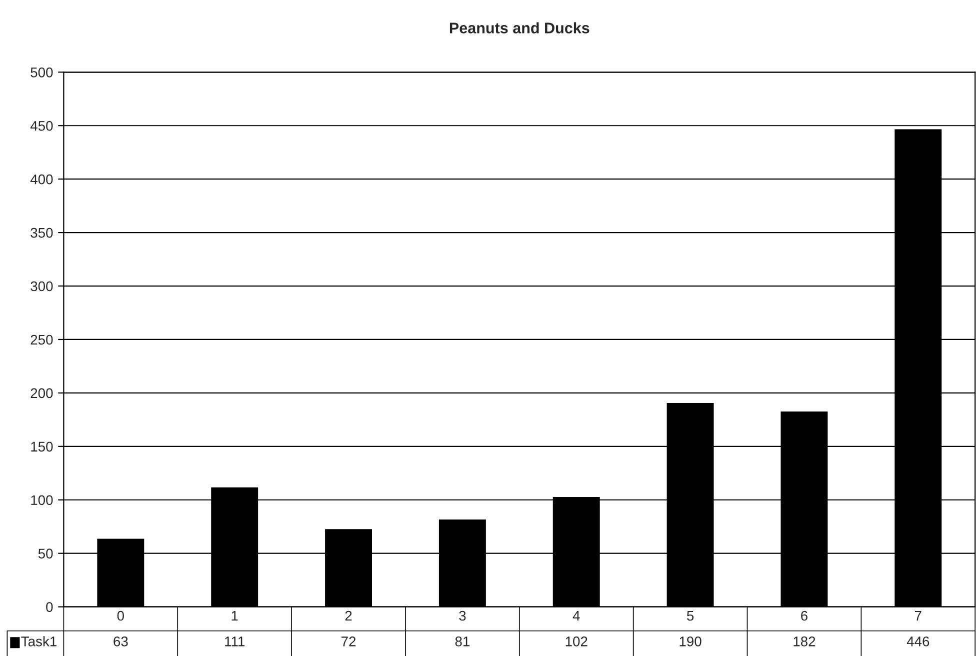 The height and width of the screenshot is (656, 980). Describe the element at coordinates (41, 233) in the screenshot. I see `y-tick-label: 350` at that location.